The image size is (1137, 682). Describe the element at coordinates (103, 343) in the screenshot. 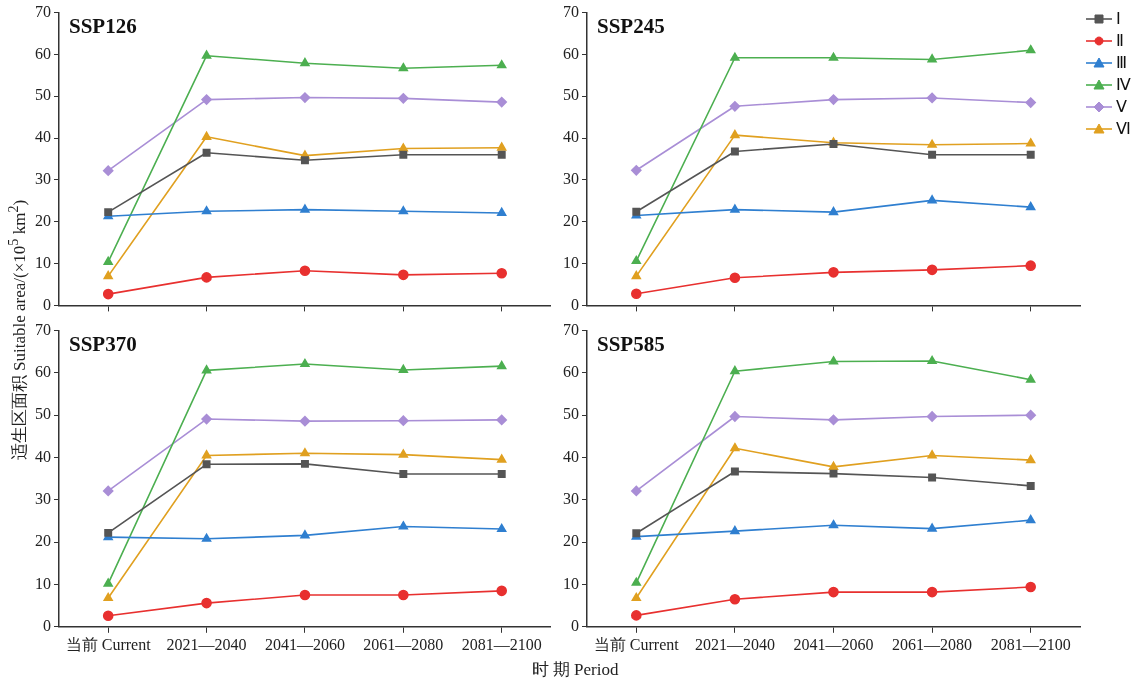

I see `chart-title: SSP370` at that location.